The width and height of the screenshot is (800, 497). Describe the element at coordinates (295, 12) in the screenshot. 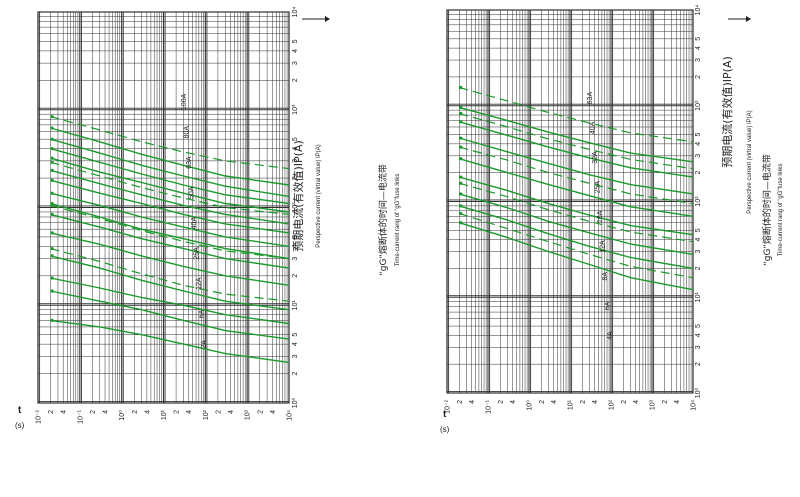

I see `current-tick-label: 10⁴` at that location.